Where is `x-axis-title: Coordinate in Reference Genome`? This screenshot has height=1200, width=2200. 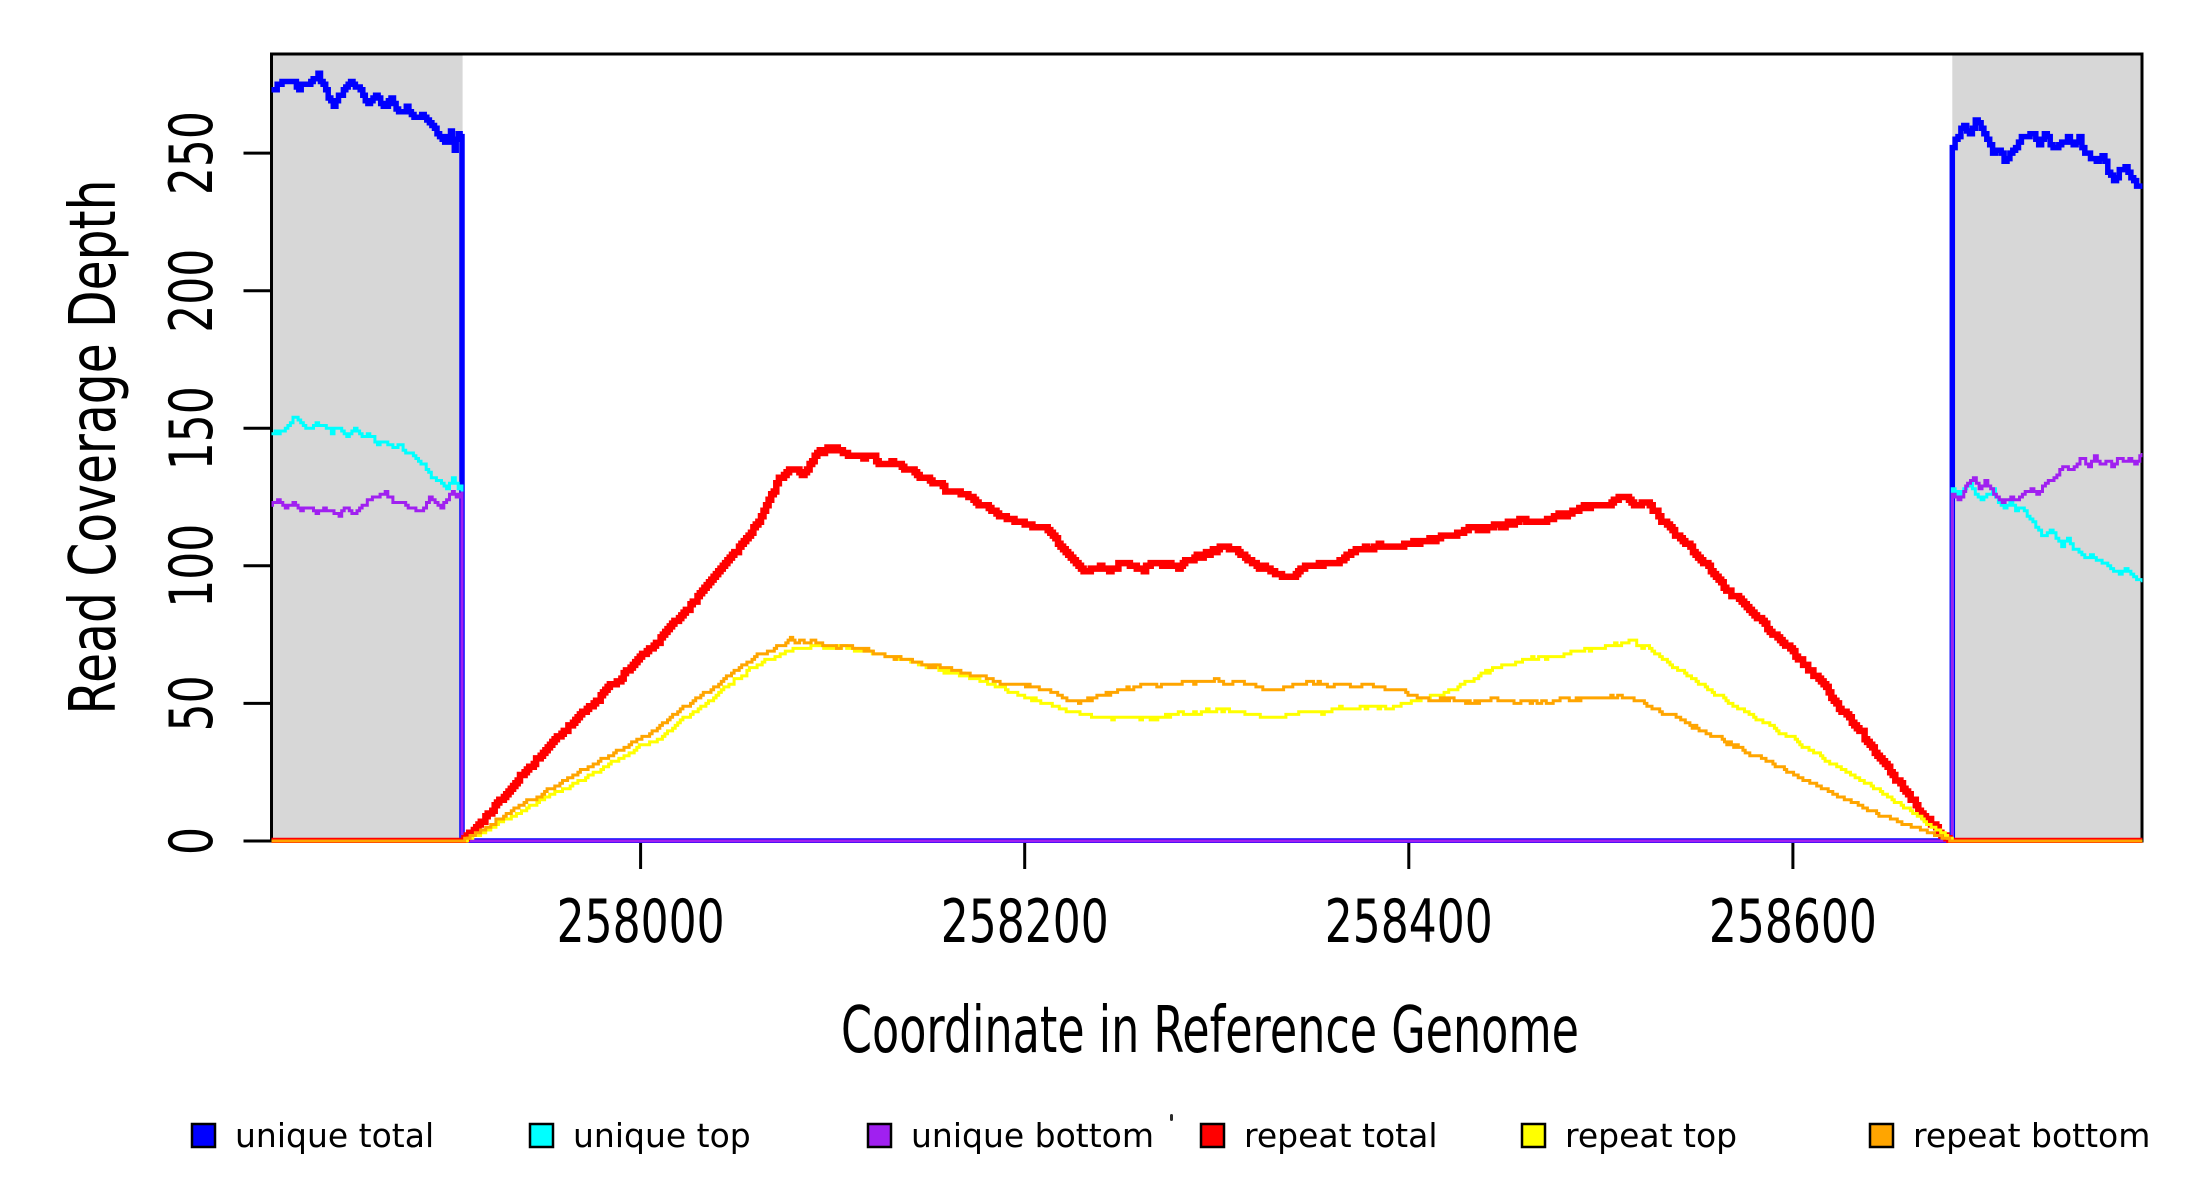 x-axis-title: Coordinate in Reference Genome is located at coordinates (1210, 1031).